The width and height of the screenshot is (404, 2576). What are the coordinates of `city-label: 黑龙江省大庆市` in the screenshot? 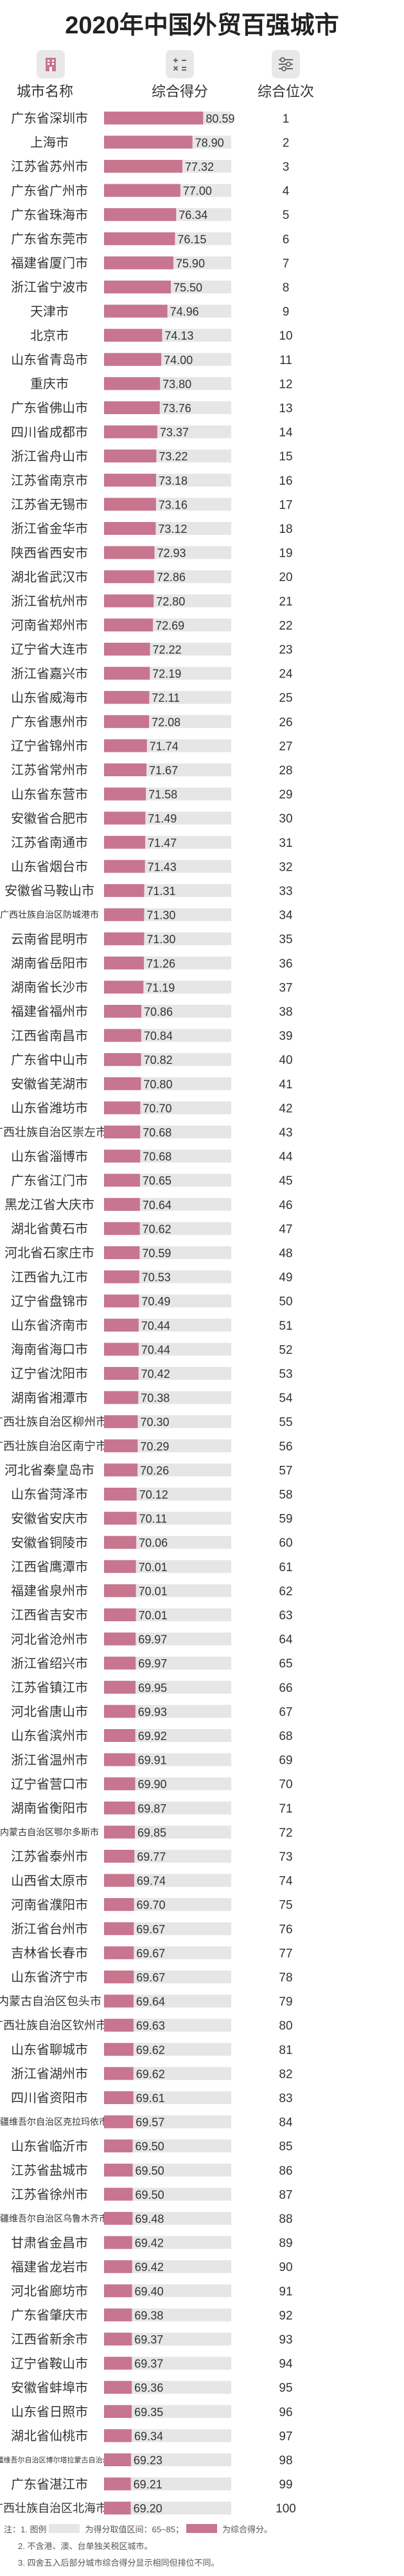 It's located at (49, 1204).